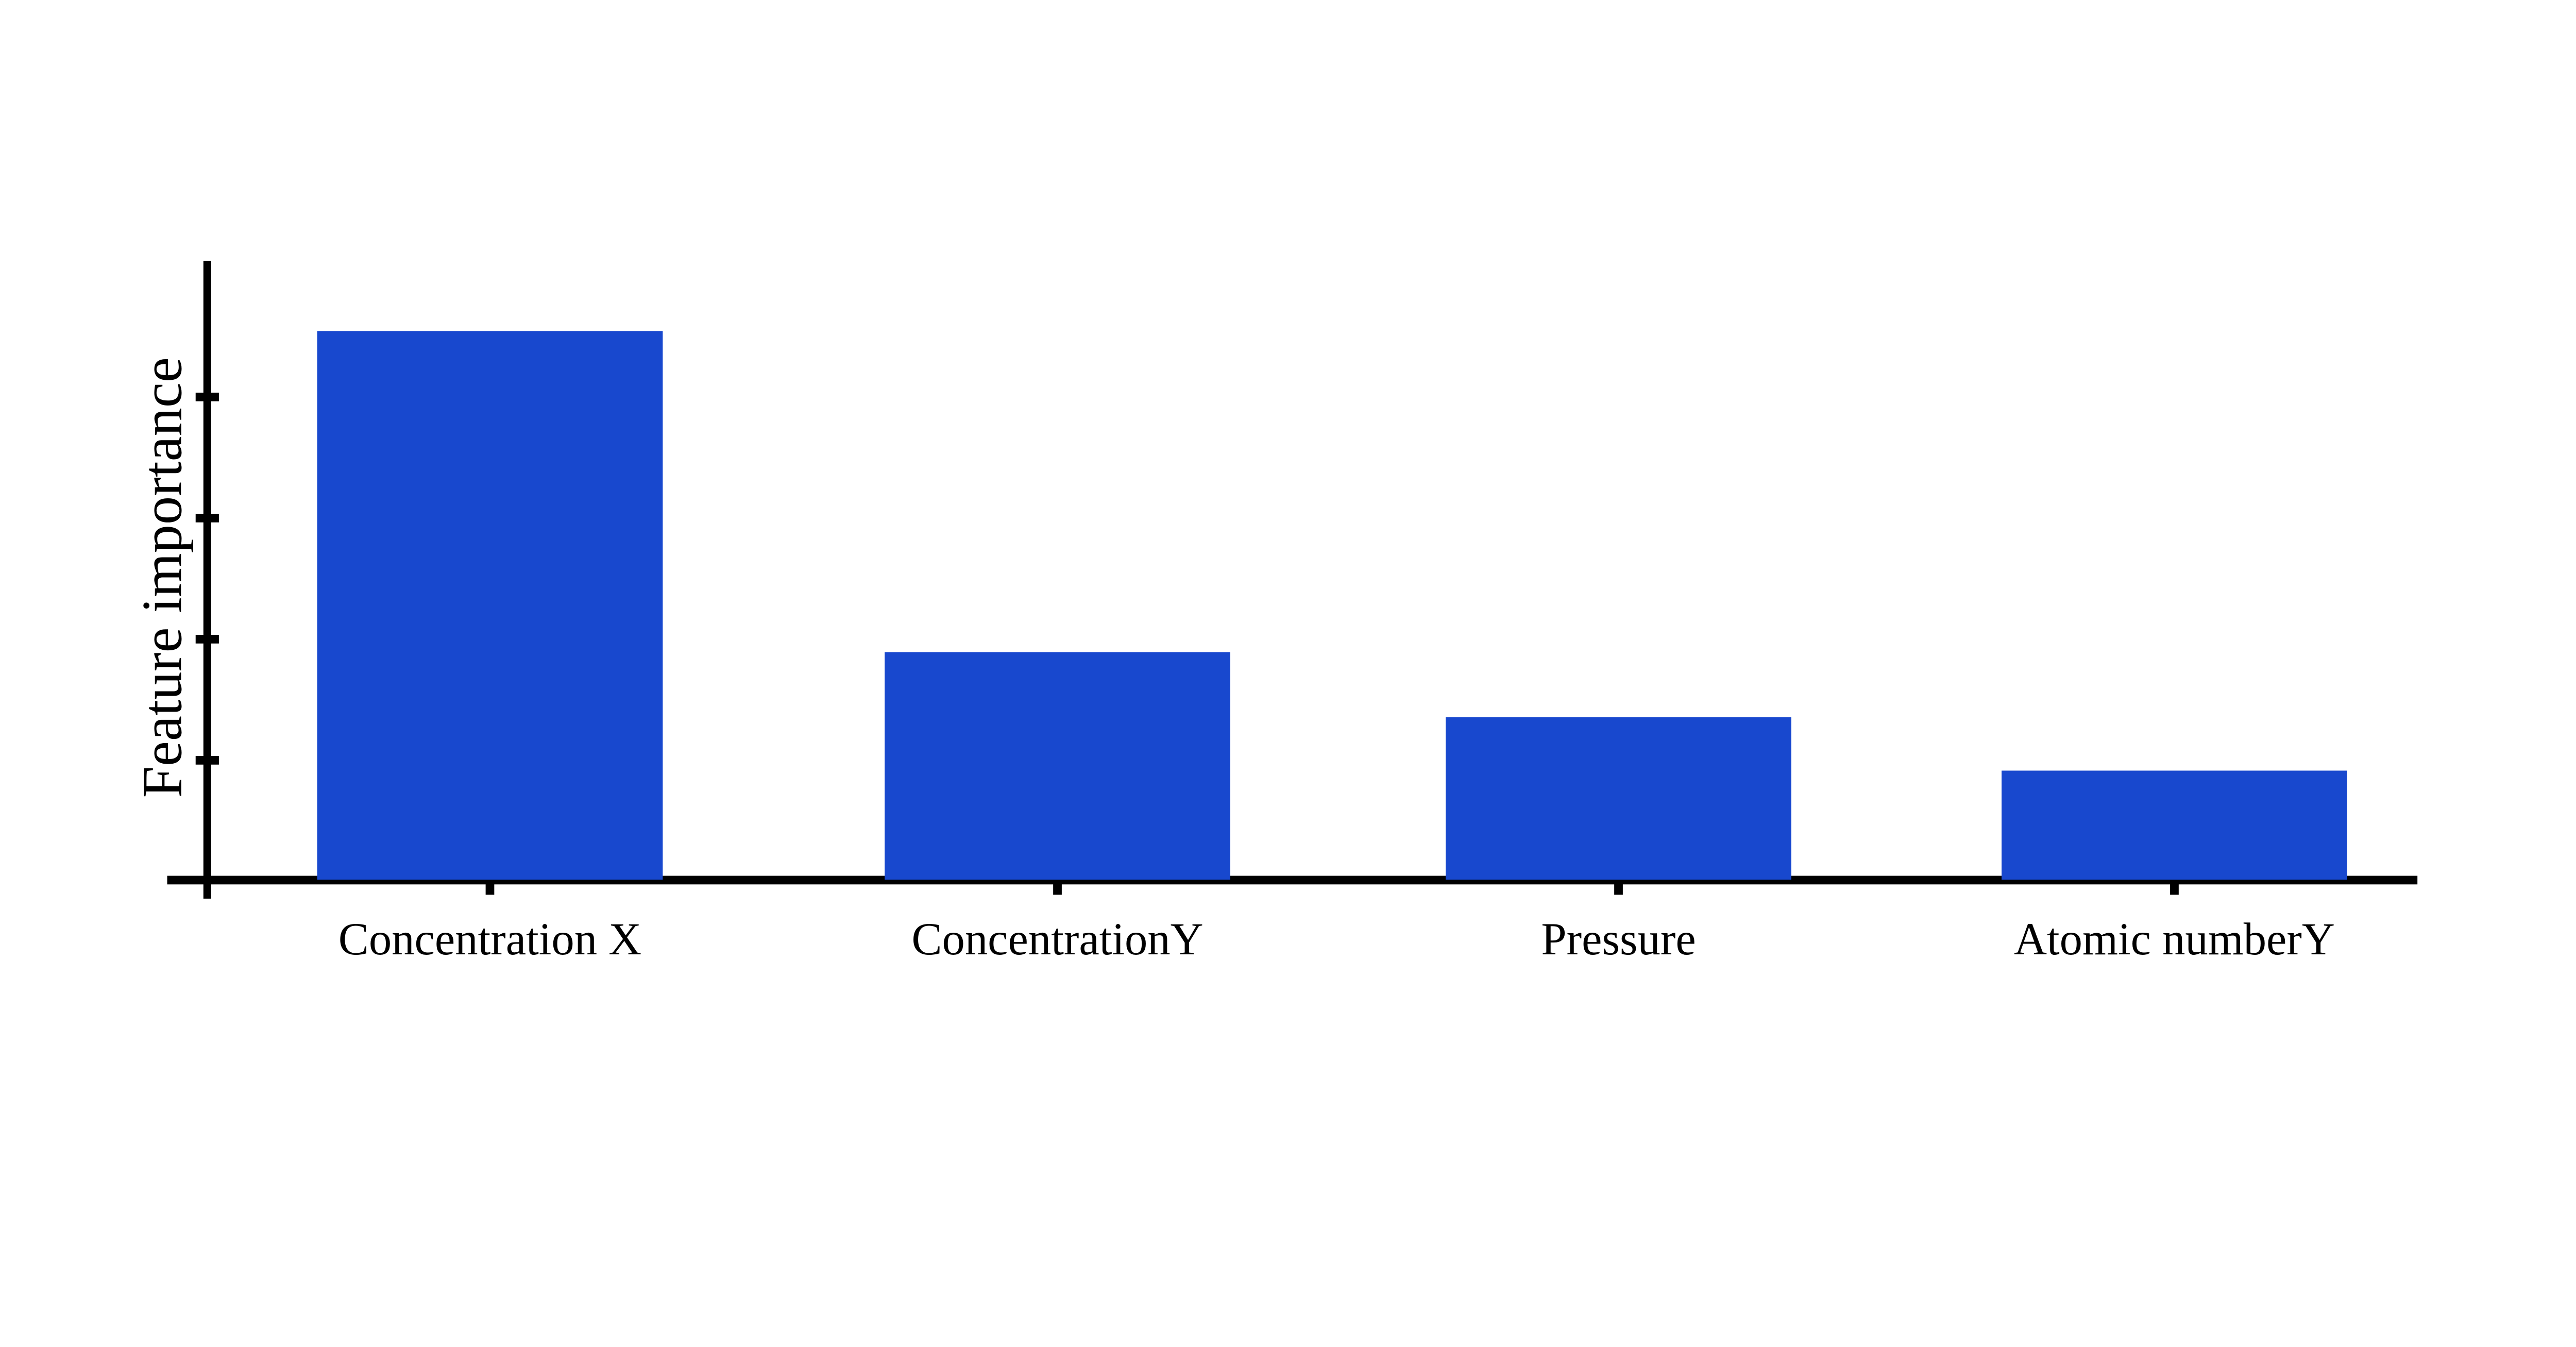 The height and width of the screenshot is (1347, 2576). Describe the element at coordinates (1057, 939) in the screenshot. I see `x-tick-label-concentrationy: ConcentrationY` at that location.